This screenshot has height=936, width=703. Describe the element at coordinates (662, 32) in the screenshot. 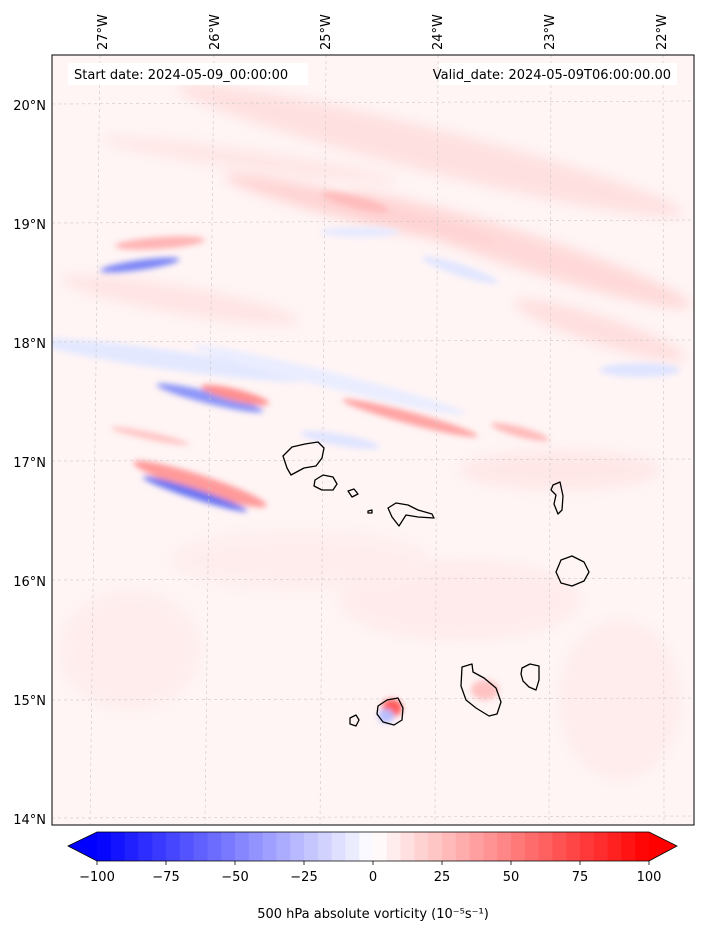

I see `lon-tick-label: 22°W` at that location.